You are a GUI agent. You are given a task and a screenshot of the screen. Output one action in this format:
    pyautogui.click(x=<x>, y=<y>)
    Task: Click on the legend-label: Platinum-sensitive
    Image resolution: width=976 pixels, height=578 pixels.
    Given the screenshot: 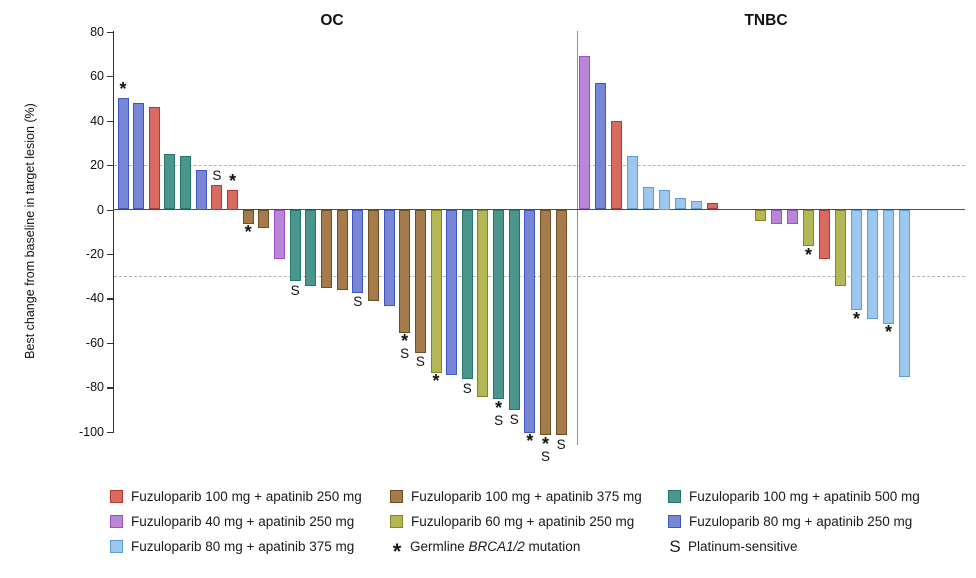 What is the action you would take?
    pyautogui.click(x=743, y=546)
    